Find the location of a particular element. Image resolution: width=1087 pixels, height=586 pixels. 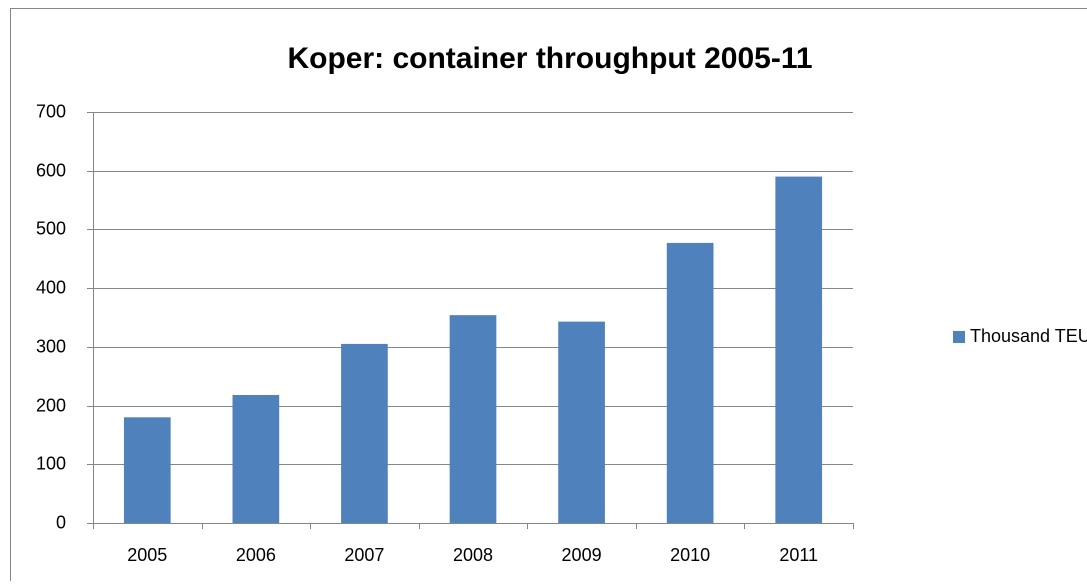

y-tick-label: 300 is located at coordinates (51, 346).